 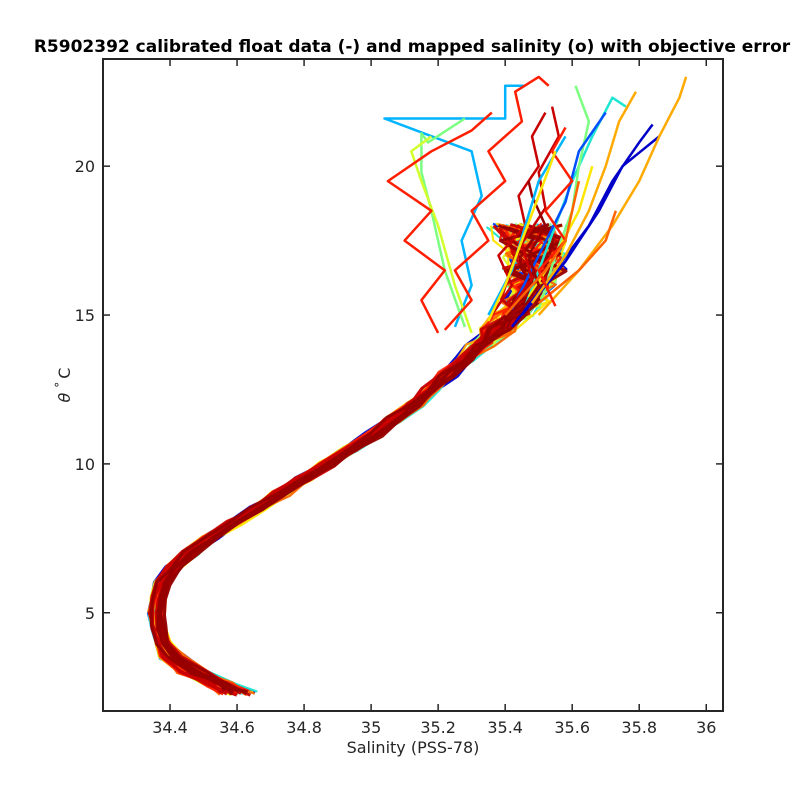 What do you see at coordinates (706, 727) in the screenshot?
I see `x-tick-label: 36` at bounding box center [706, 727].